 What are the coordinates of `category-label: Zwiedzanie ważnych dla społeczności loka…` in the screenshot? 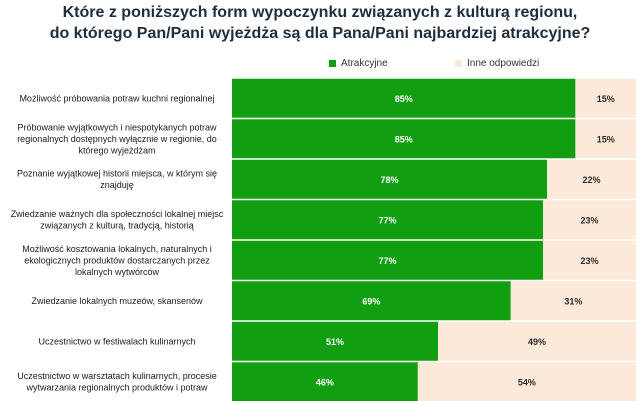 It's located at (117, 220).